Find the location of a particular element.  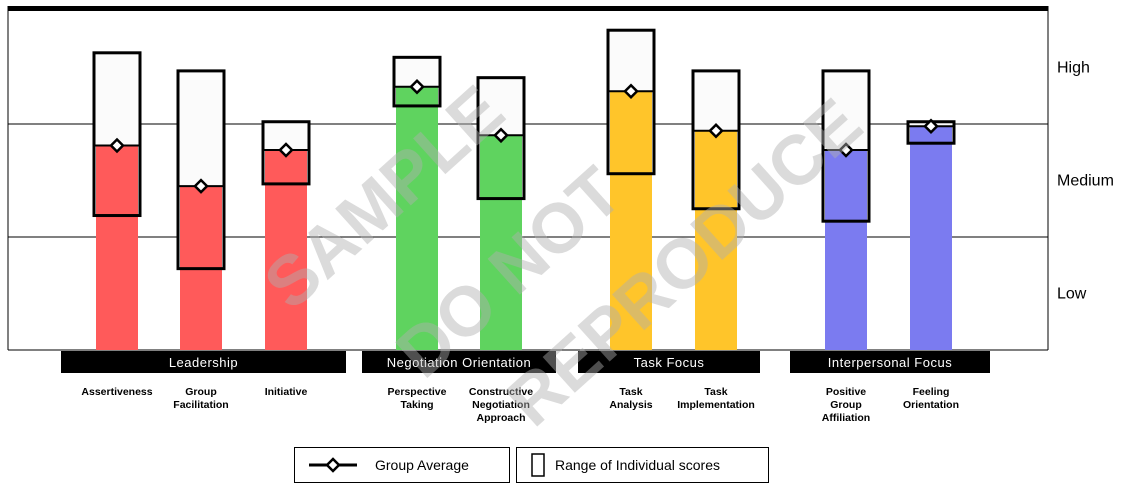

group-header-label: Task Focus is located at coordinates (669, 362).